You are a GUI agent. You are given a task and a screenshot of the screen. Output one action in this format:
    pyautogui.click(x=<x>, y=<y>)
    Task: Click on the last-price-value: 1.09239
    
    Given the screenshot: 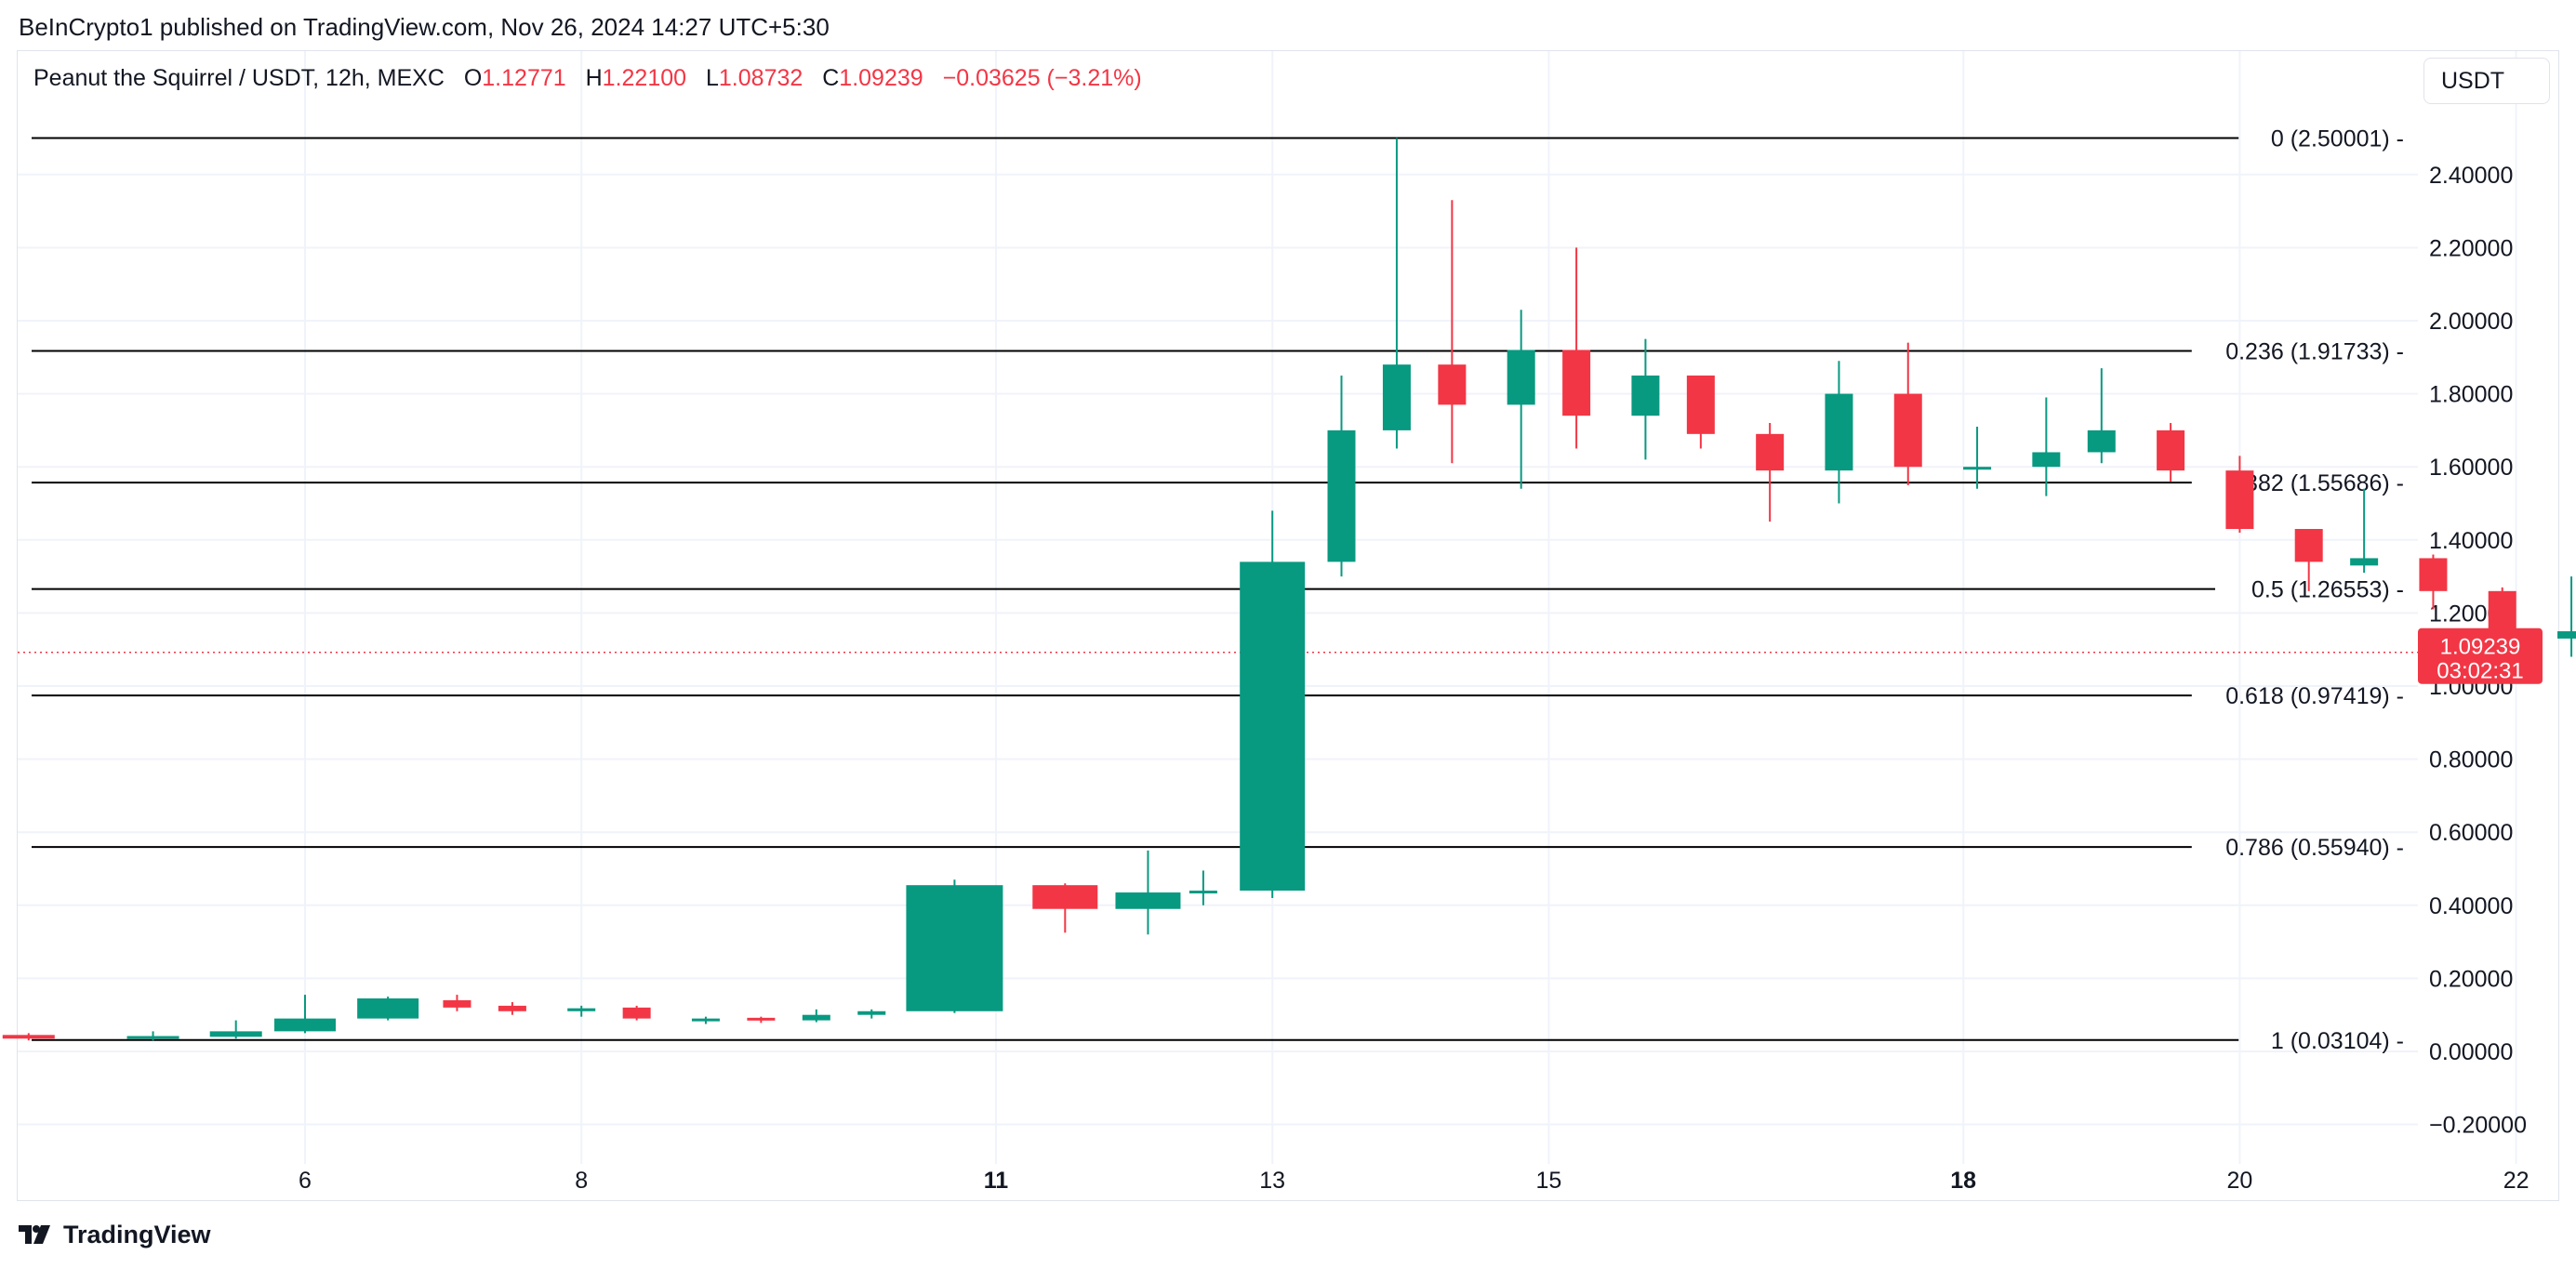 What is the action you would take?
    pyautogui.click(x=2480, y=647)
    